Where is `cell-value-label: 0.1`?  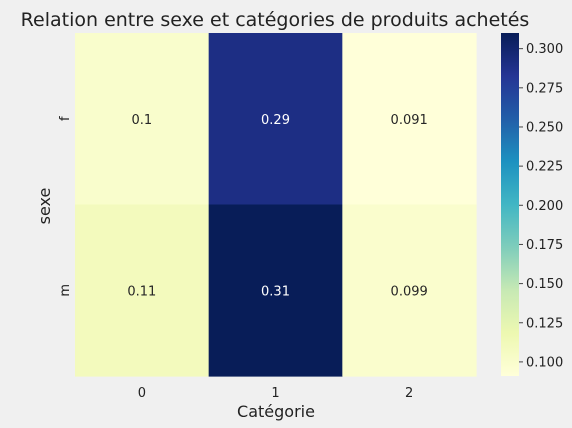
cell-value-label: 0.1 is located at coordinates (141, 120).